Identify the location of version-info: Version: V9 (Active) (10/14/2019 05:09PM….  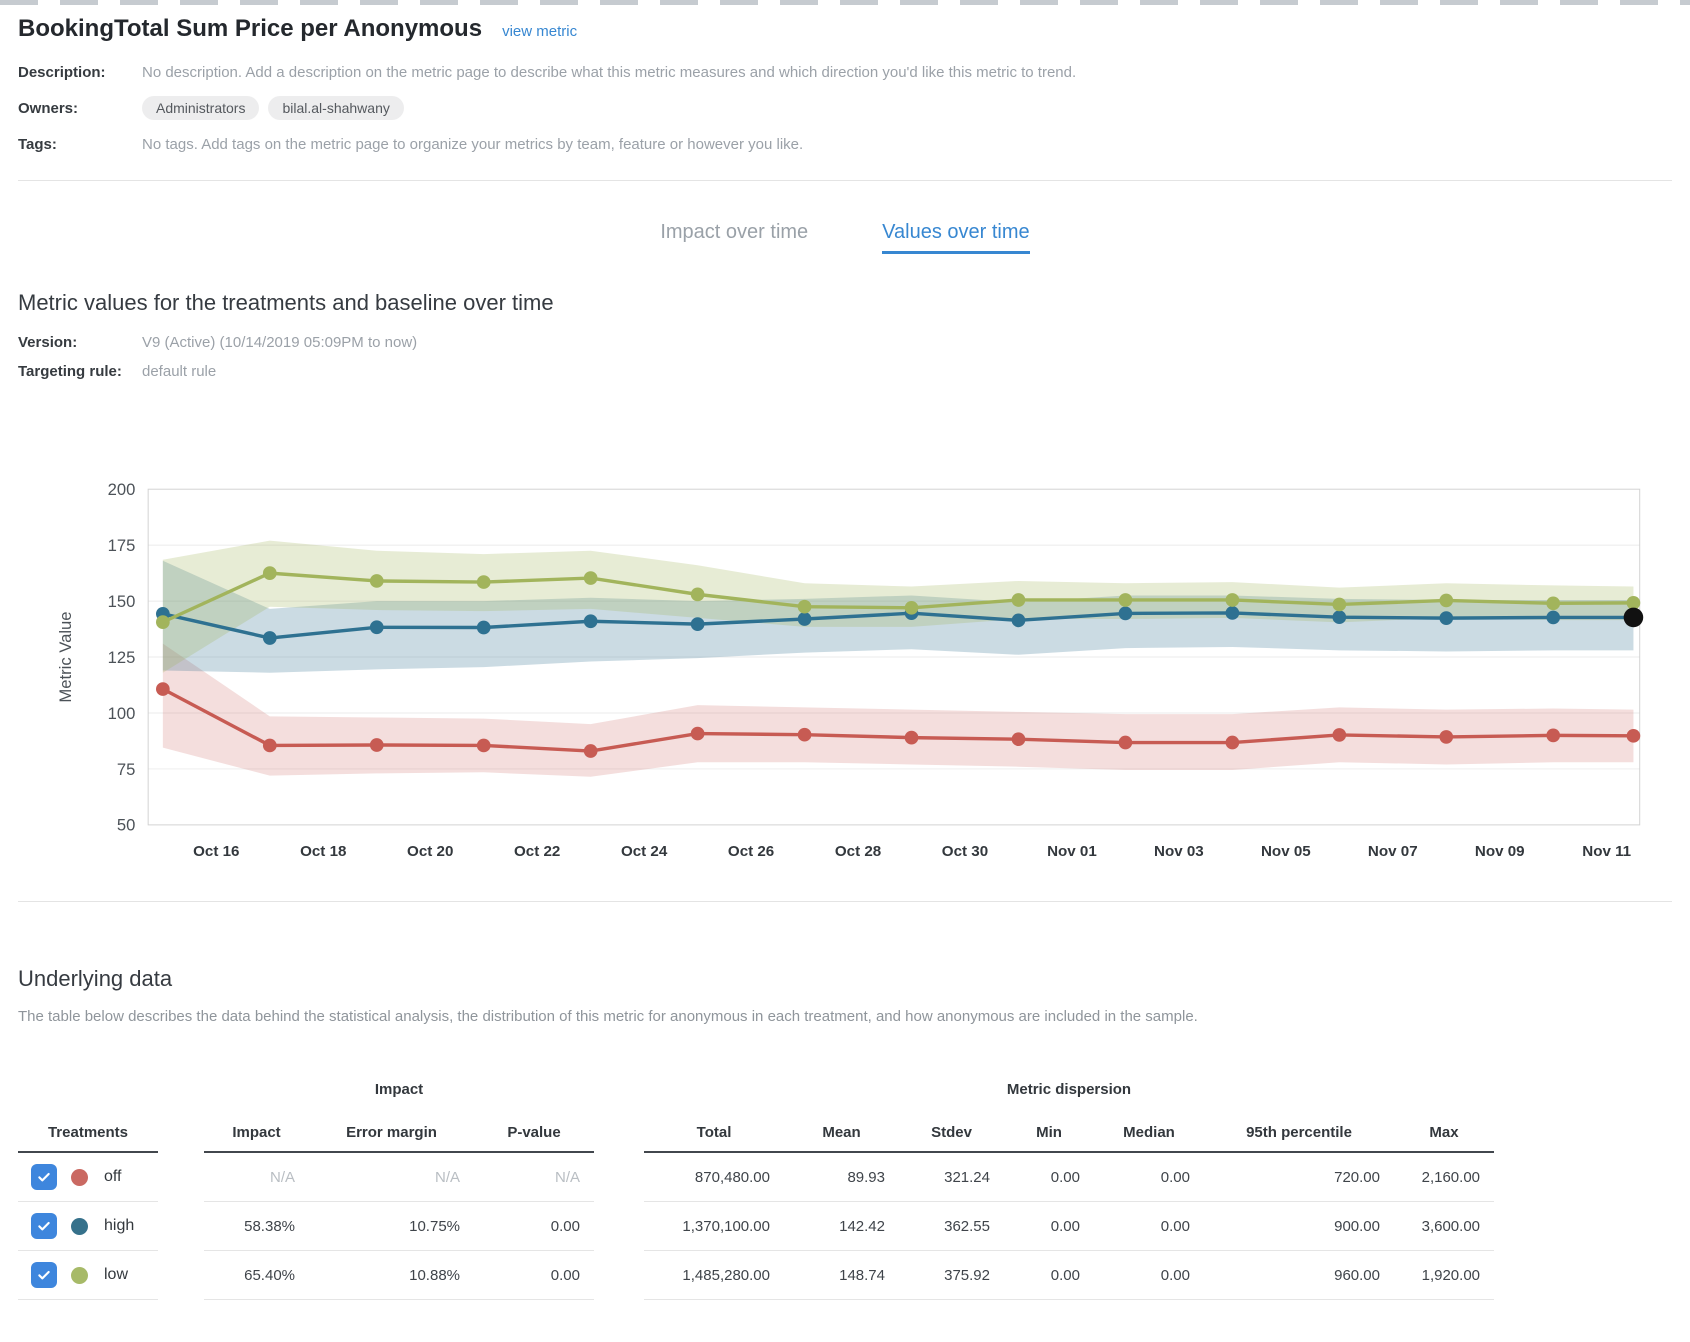
(845, 357).